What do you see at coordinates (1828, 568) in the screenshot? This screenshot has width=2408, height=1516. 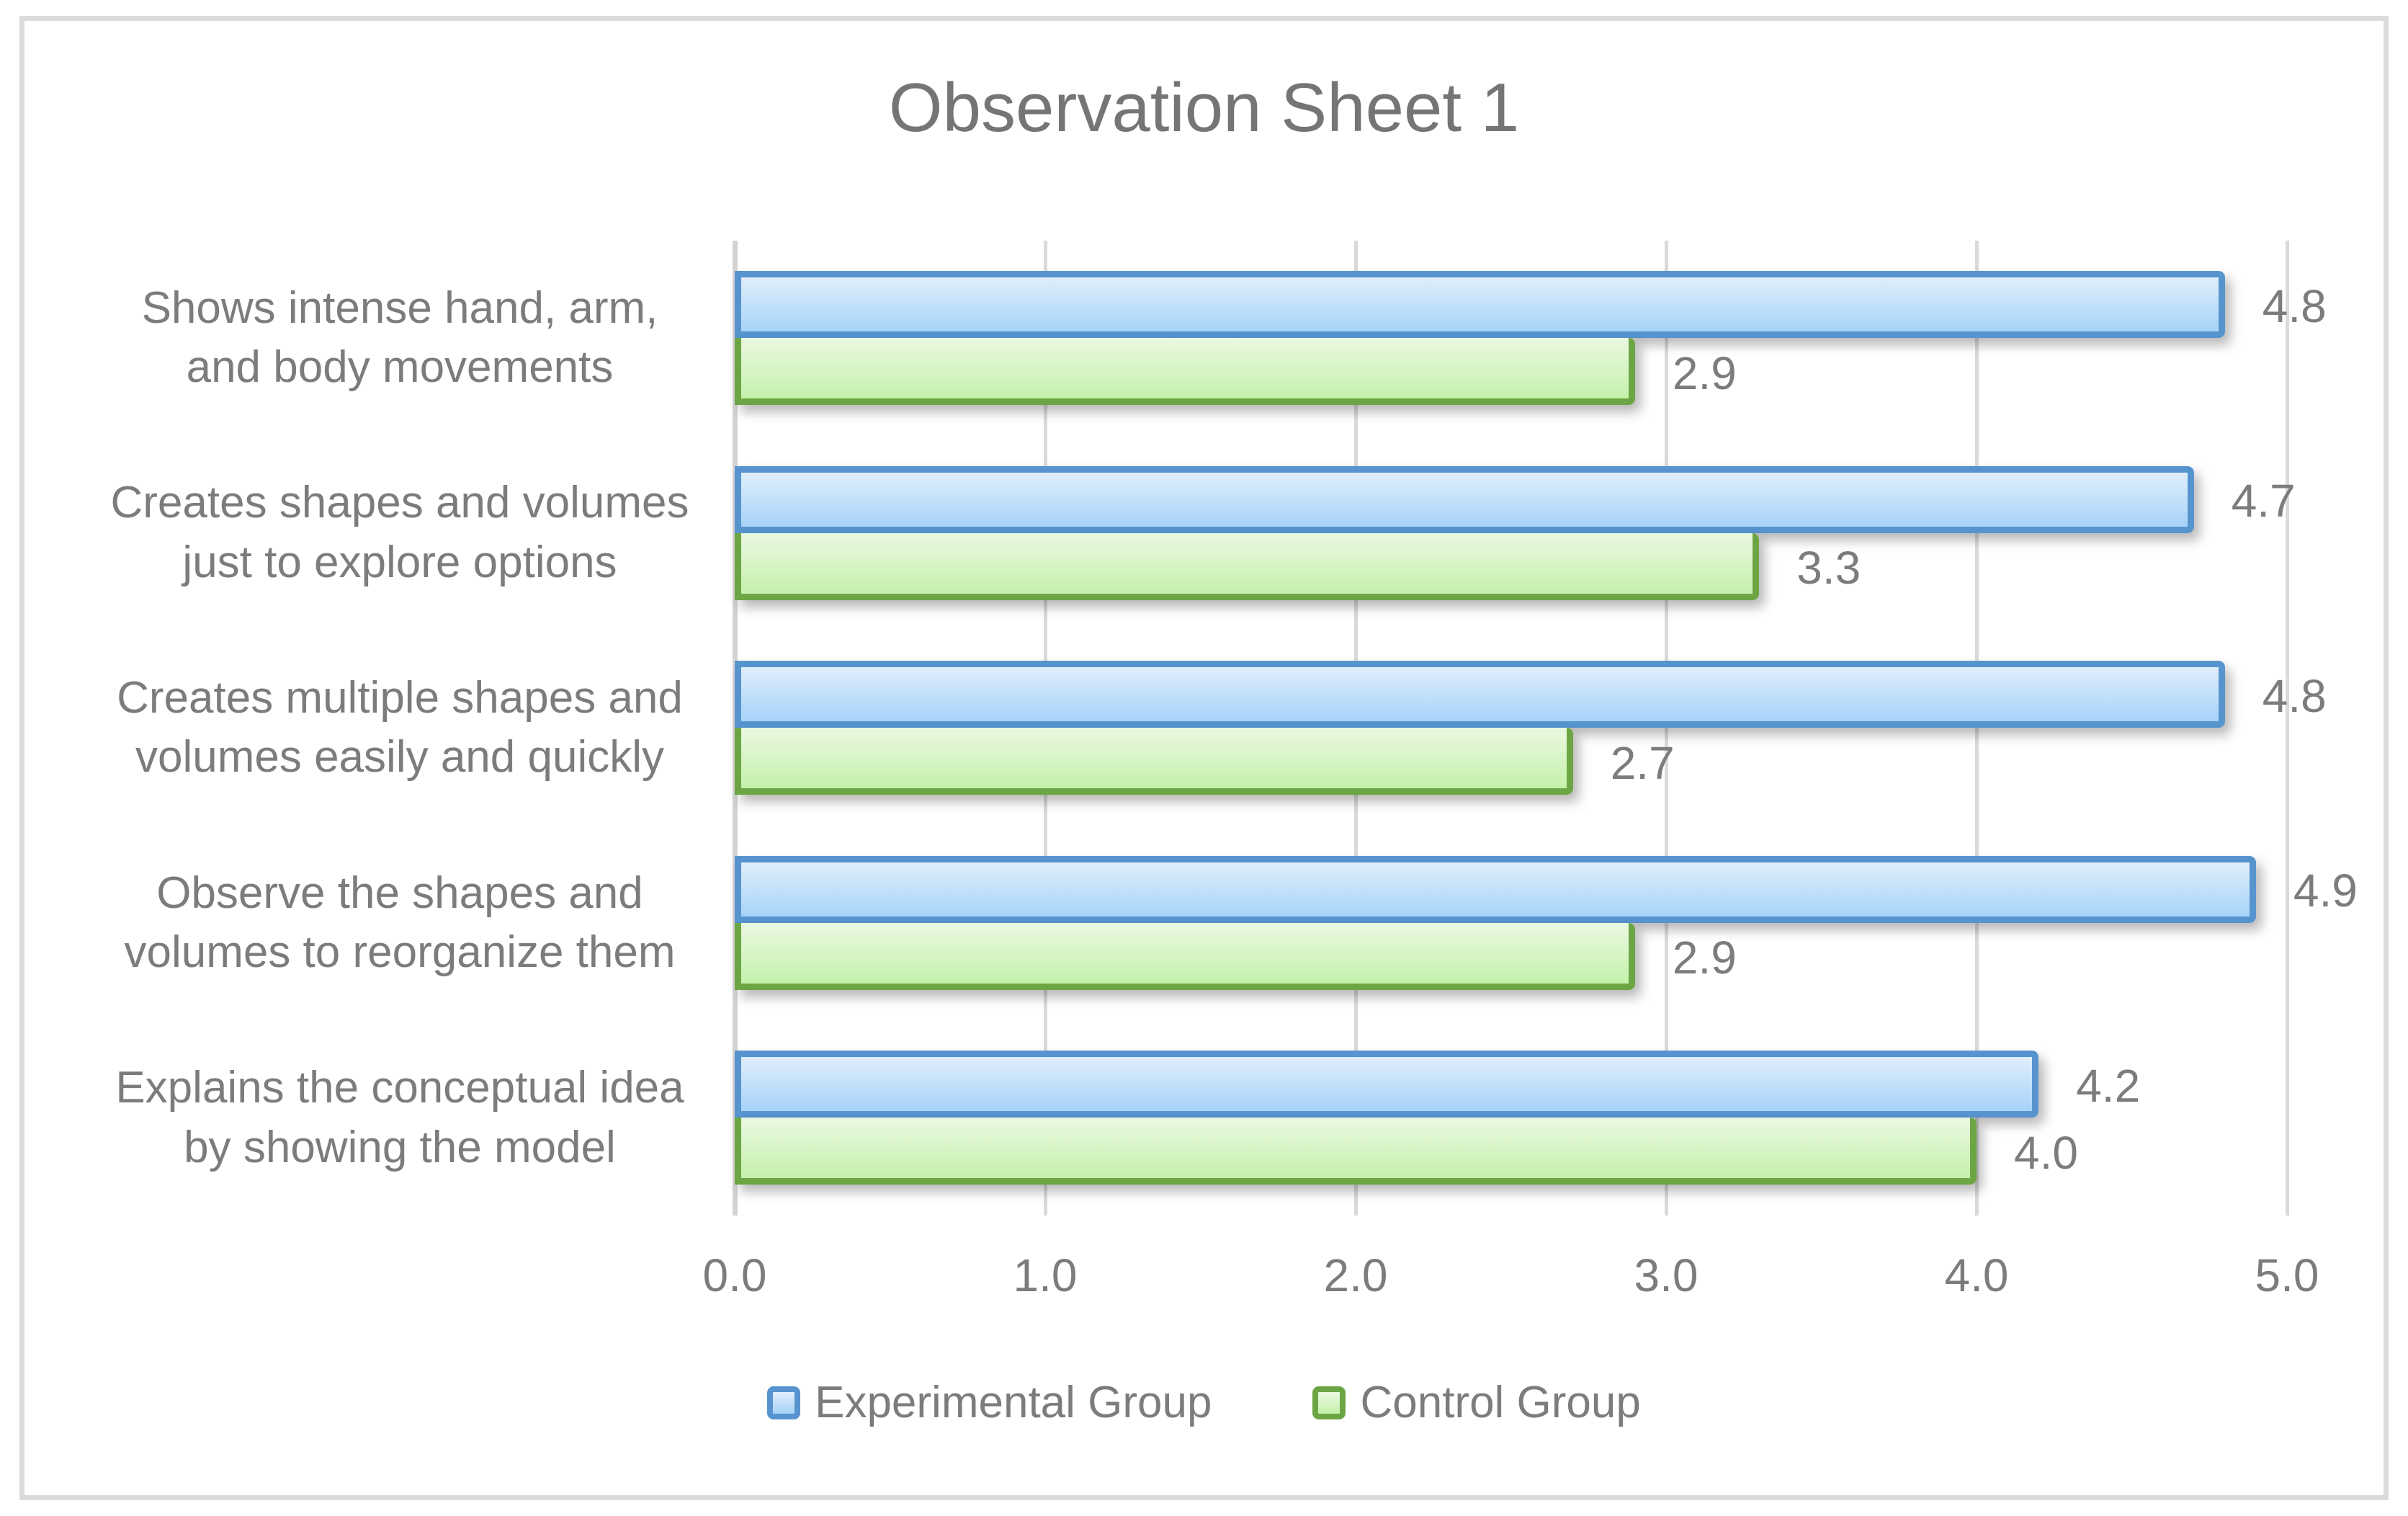 I see `data-label-control-group-row-2: 3.3` at bounding box center [1828, 568].